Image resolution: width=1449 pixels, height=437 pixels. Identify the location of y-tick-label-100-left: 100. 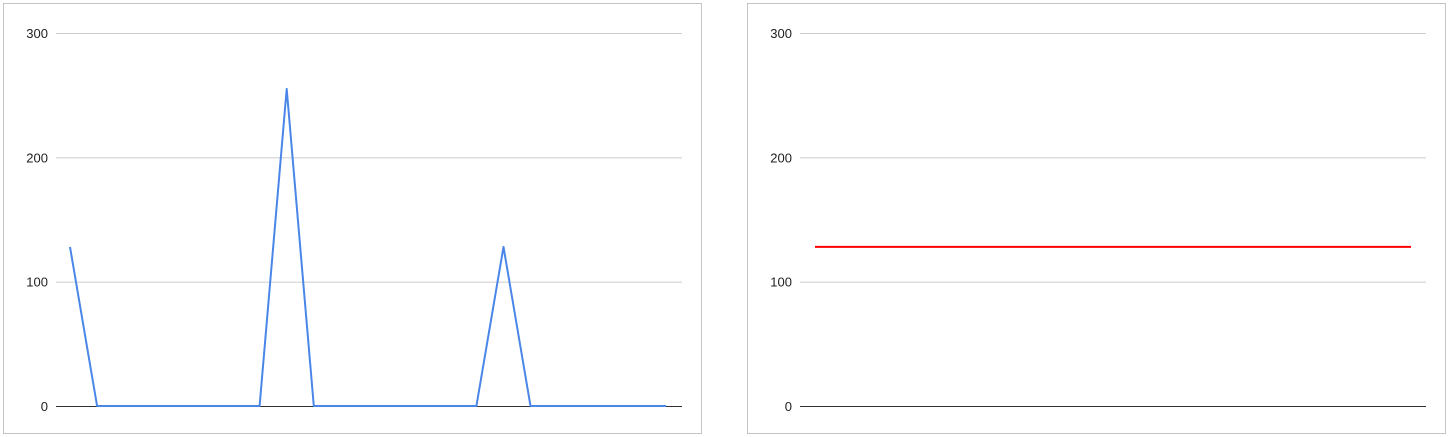
(37, 282).